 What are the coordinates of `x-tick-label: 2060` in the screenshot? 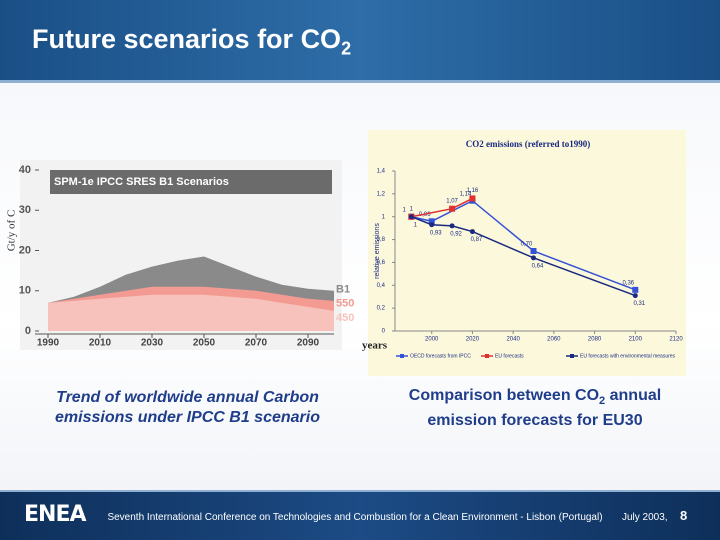 It's located at (554, 340).